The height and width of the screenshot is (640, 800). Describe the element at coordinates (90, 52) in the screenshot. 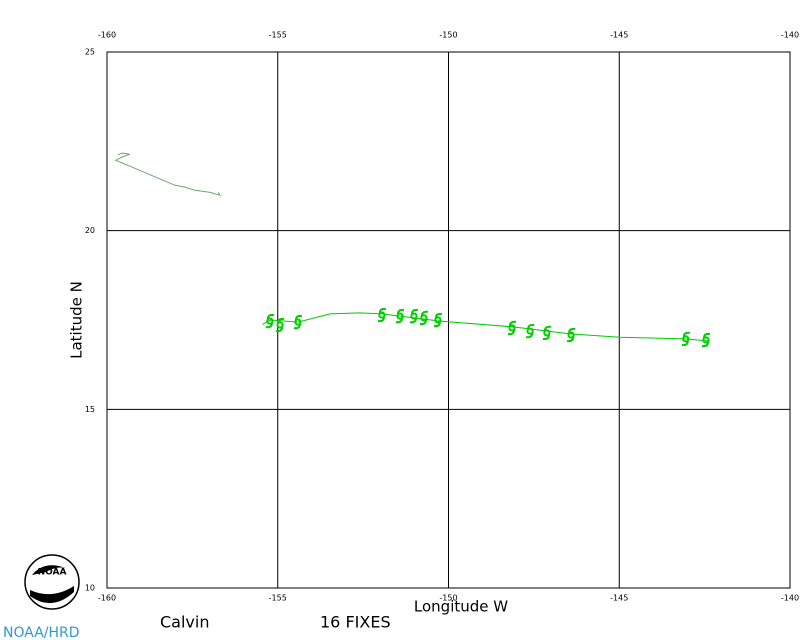

I see `y-tick-label: 25` at that location.